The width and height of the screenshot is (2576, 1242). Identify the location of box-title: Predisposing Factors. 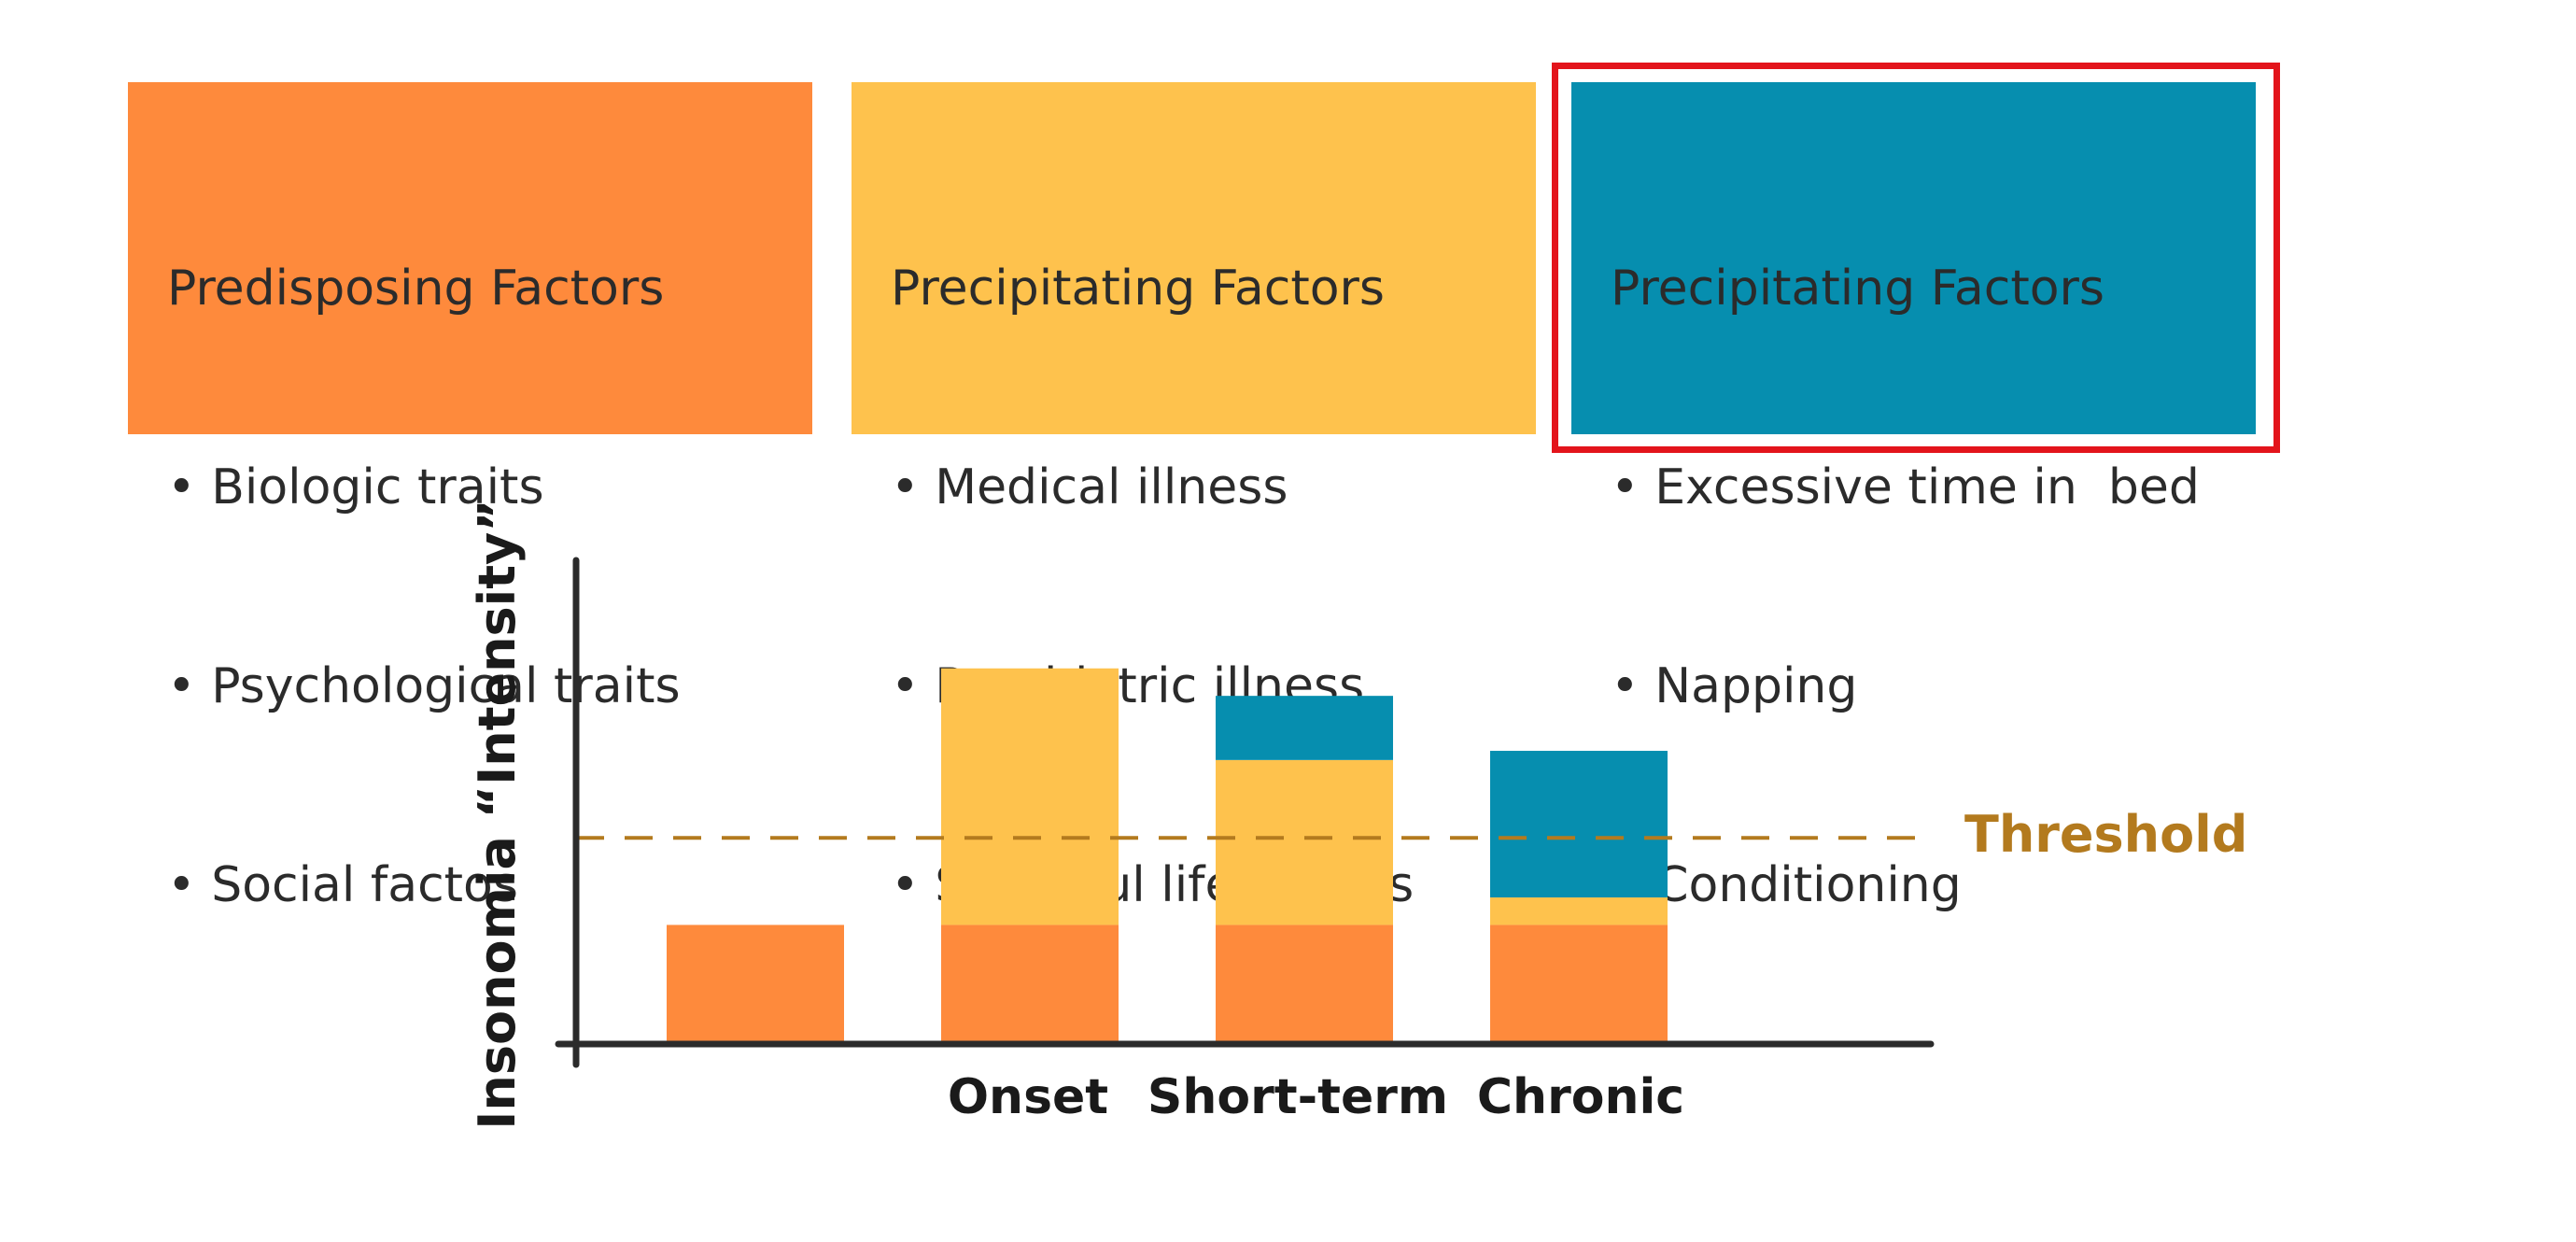
(416, 289).